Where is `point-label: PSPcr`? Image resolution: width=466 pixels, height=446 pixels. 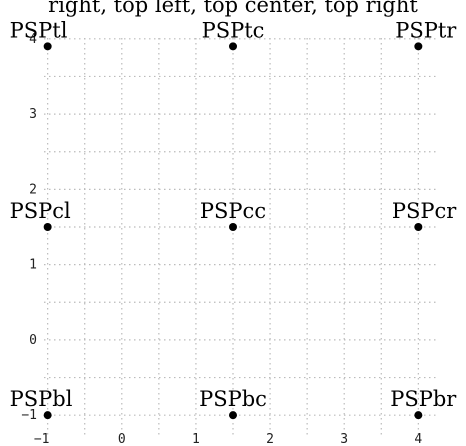 point-label: PSPcr is located at coordinates (424, 211).